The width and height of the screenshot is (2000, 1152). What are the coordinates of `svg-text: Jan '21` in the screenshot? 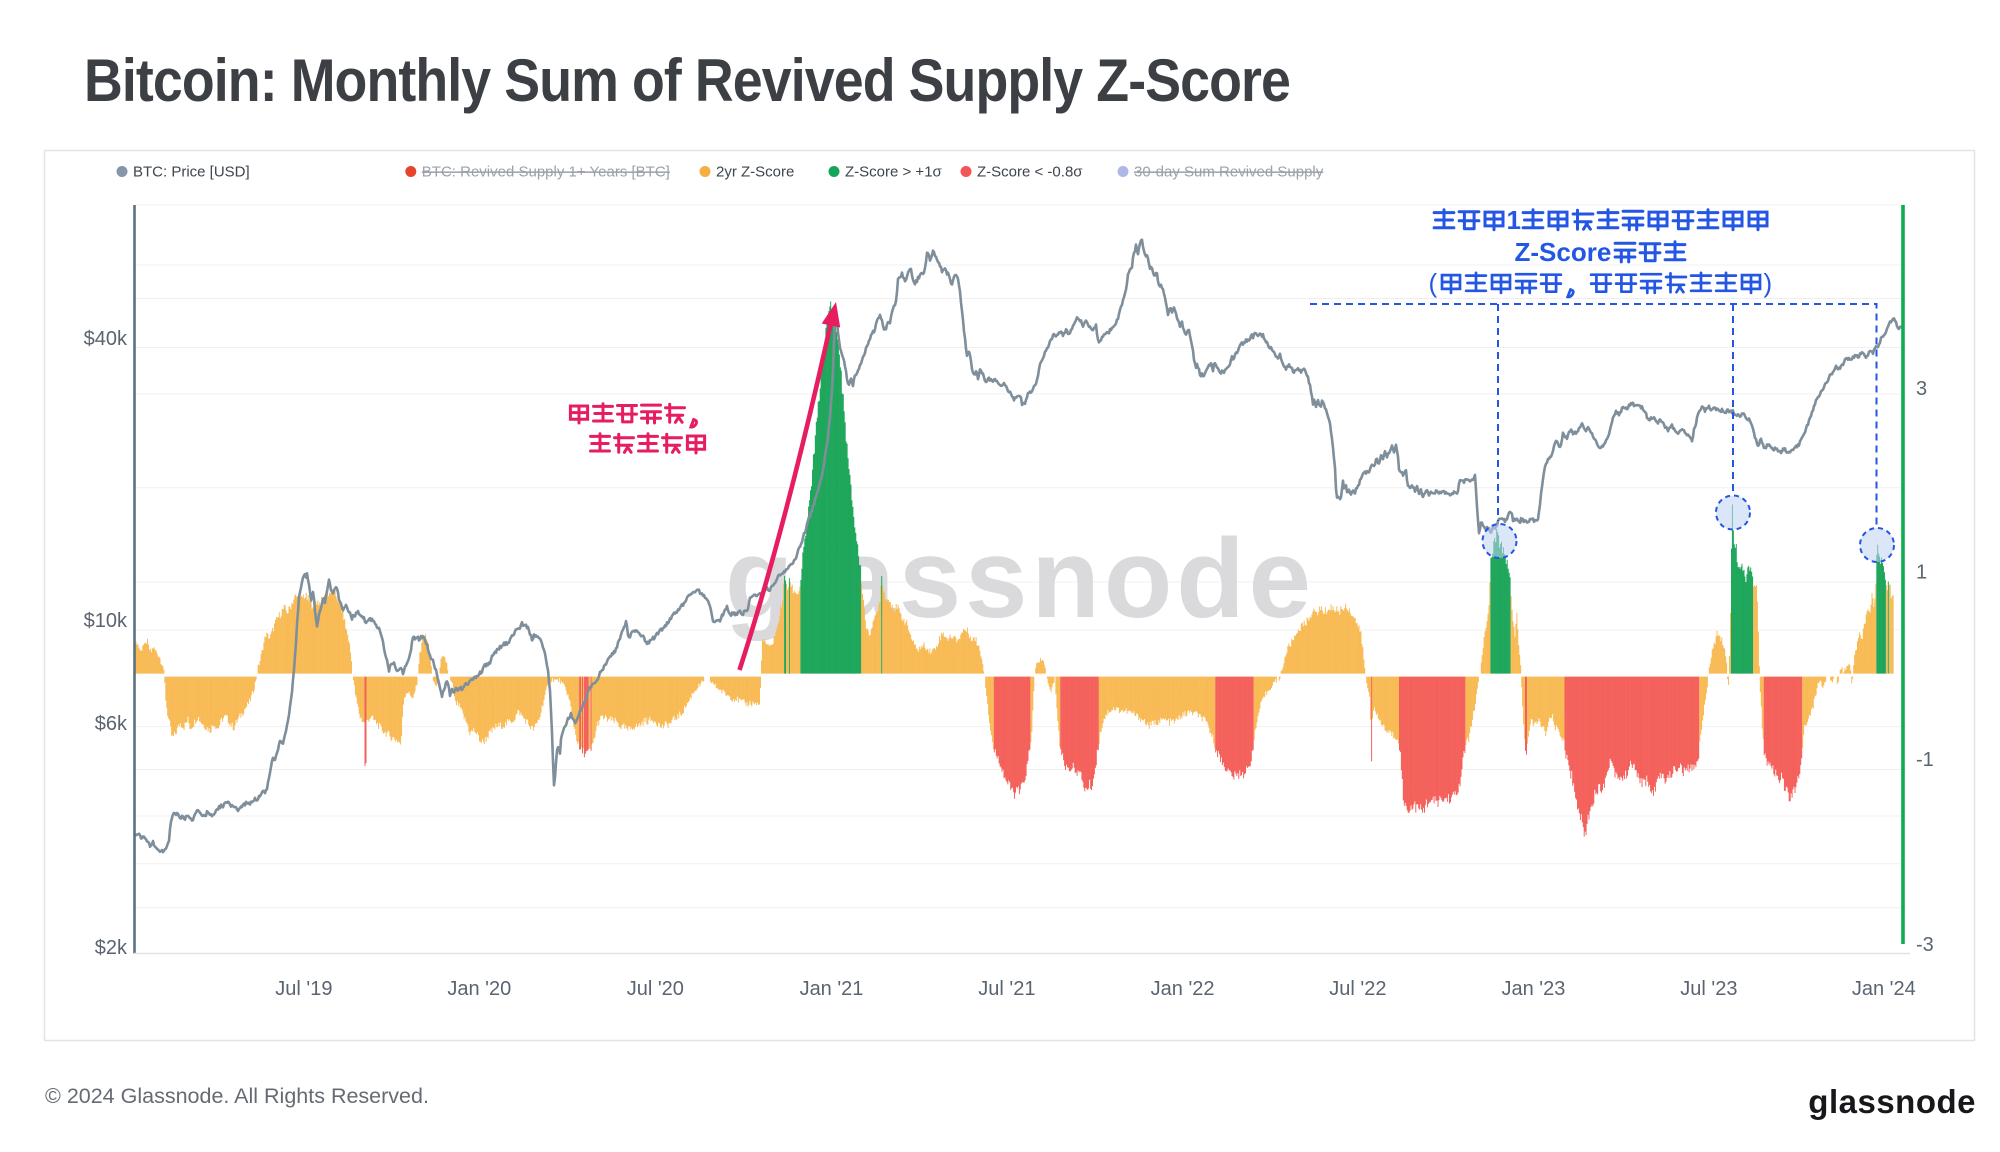 It's located at (832, 989).